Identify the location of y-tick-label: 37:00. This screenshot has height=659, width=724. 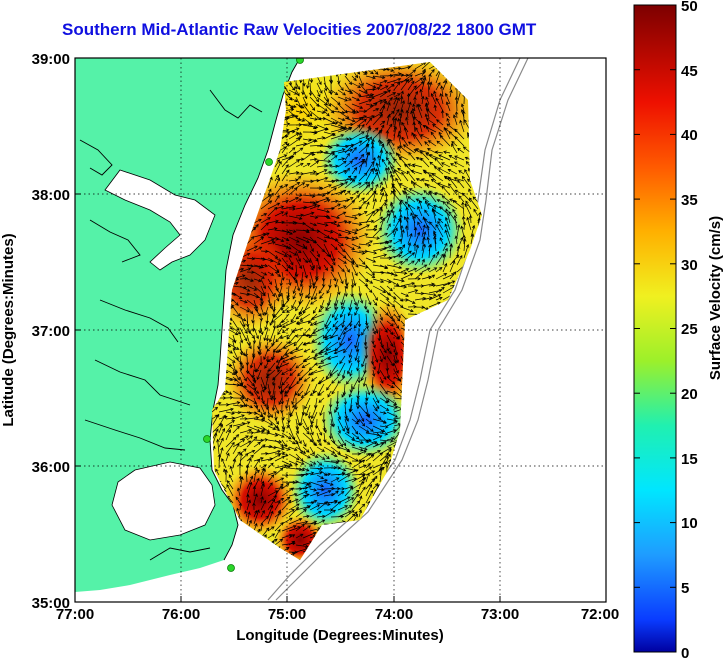
(51, 331).